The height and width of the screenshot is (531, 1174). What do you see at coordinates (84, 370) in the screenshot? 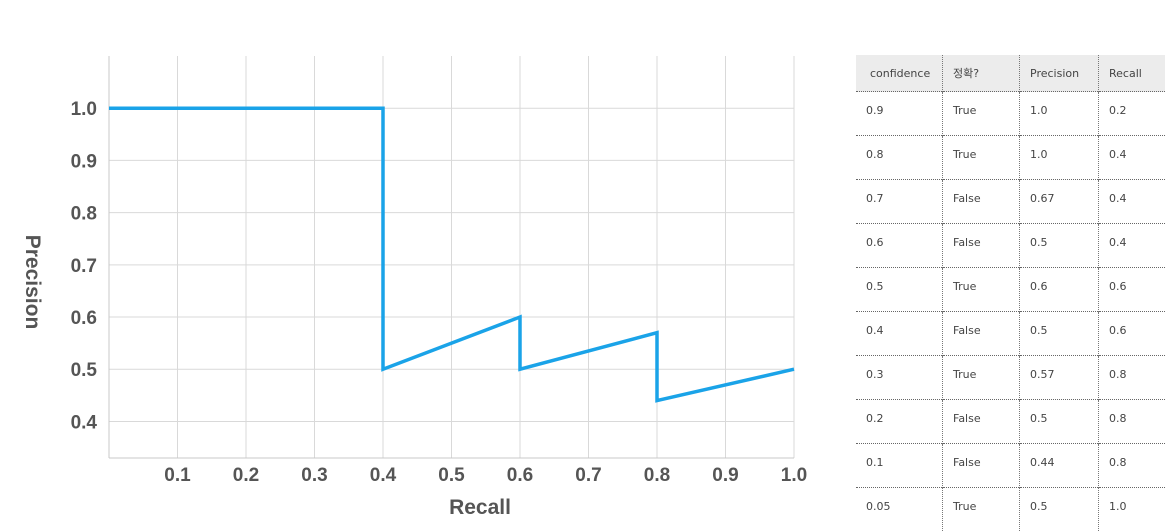
I see `y-tick-label: 0.5` at bounding box center [84, 370].